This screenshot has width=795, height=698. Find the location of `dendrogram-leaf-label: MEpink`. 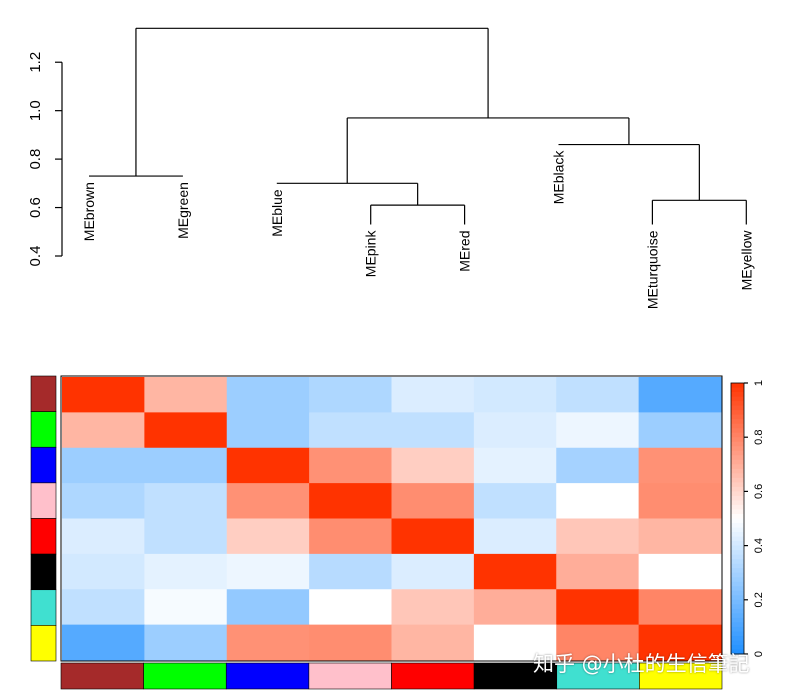

dendrogram-leaf-label: MEpink is located at coordinates (371, 254).